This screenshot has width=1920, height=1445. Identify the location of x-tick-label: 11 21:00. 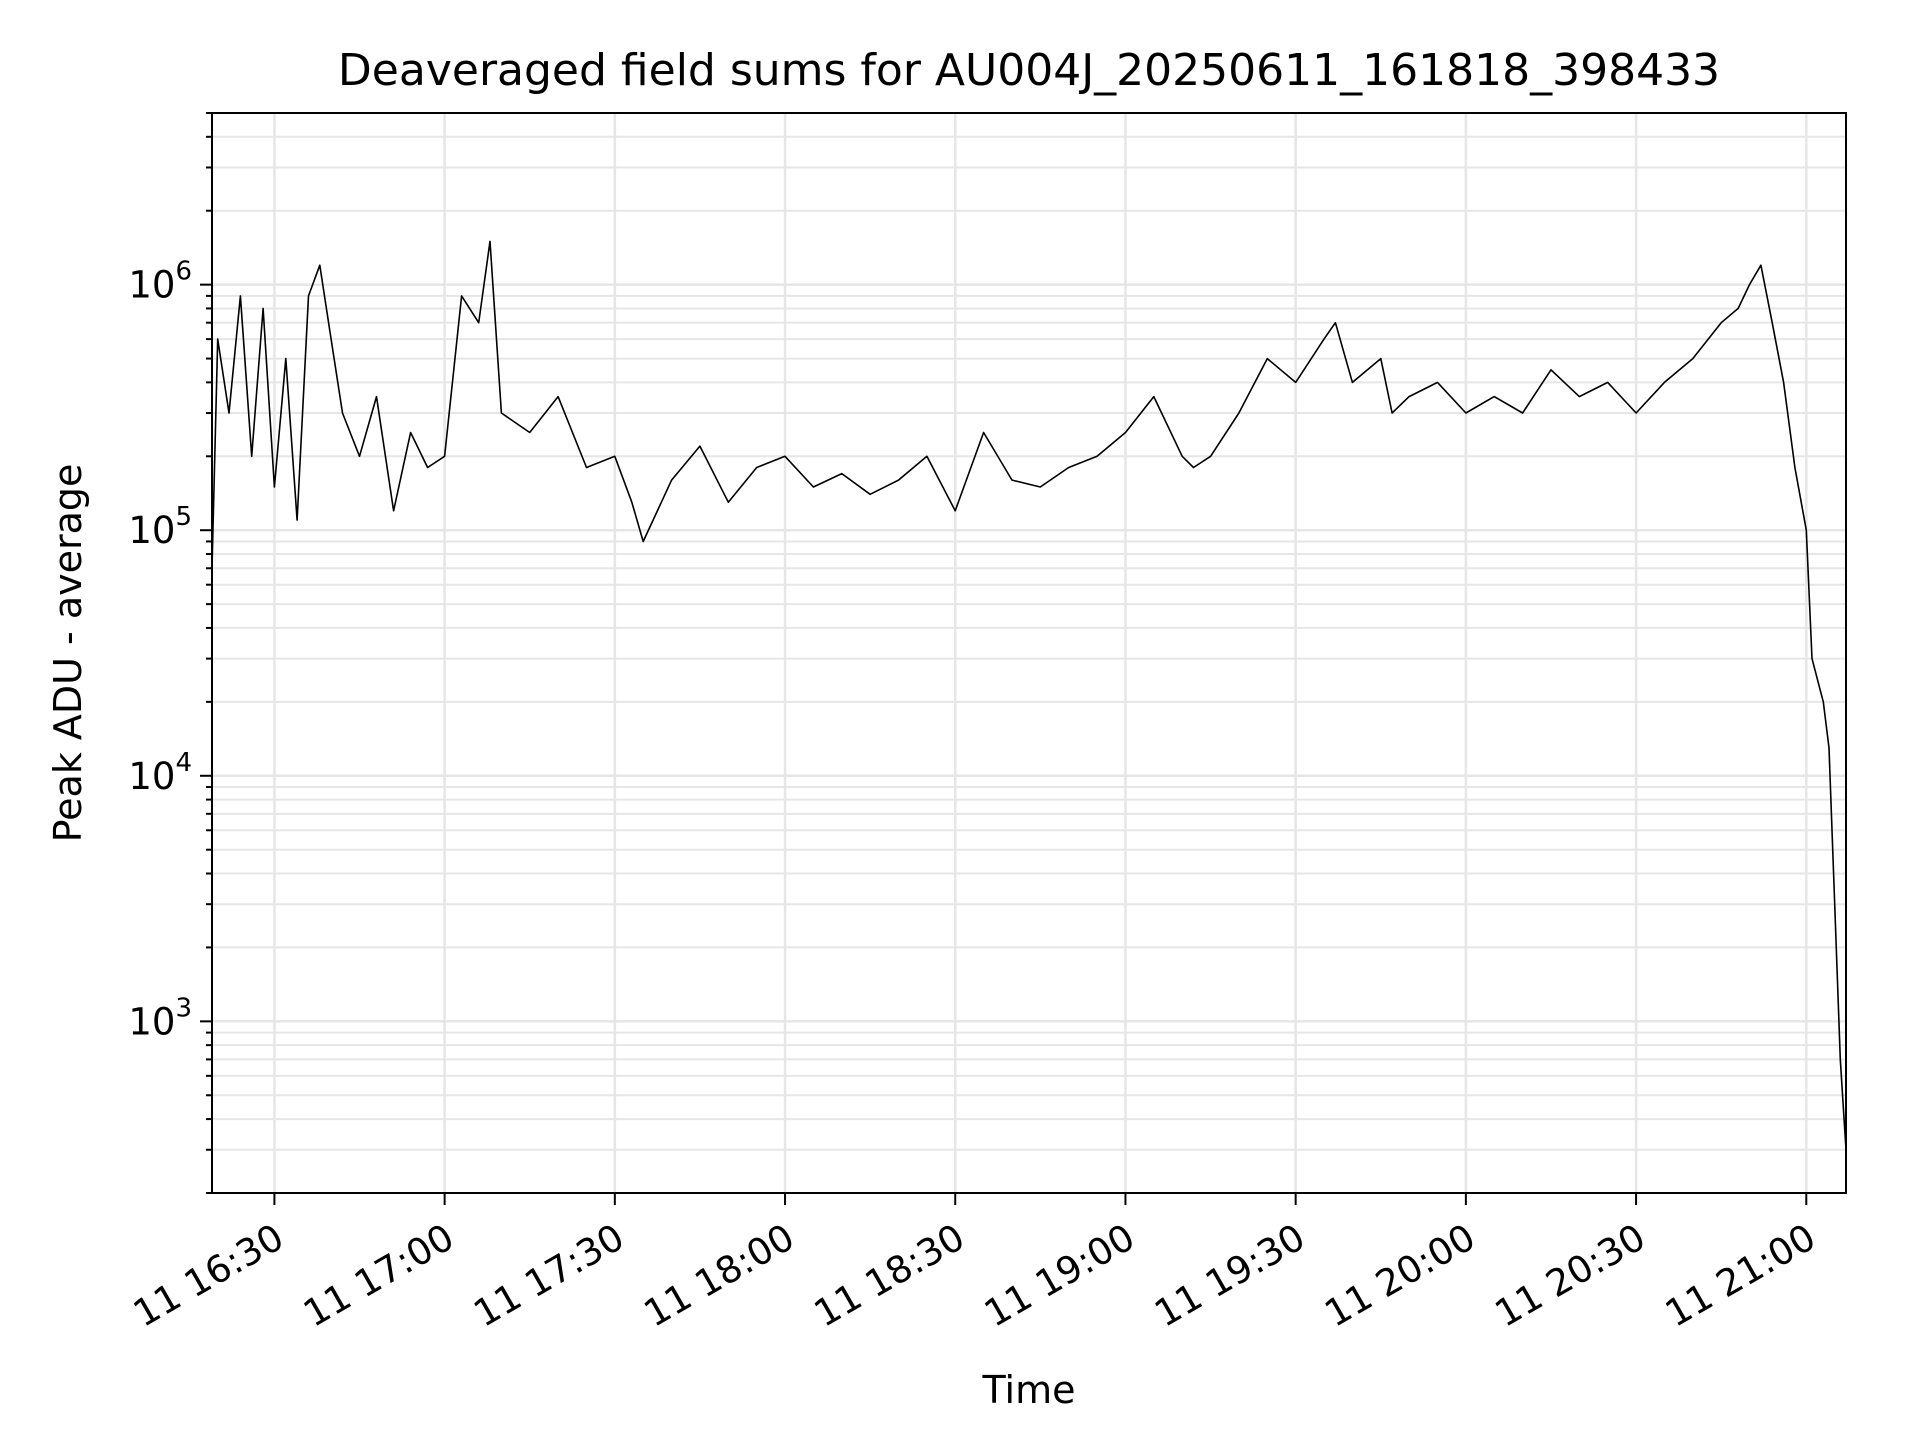
(1740, 1276).